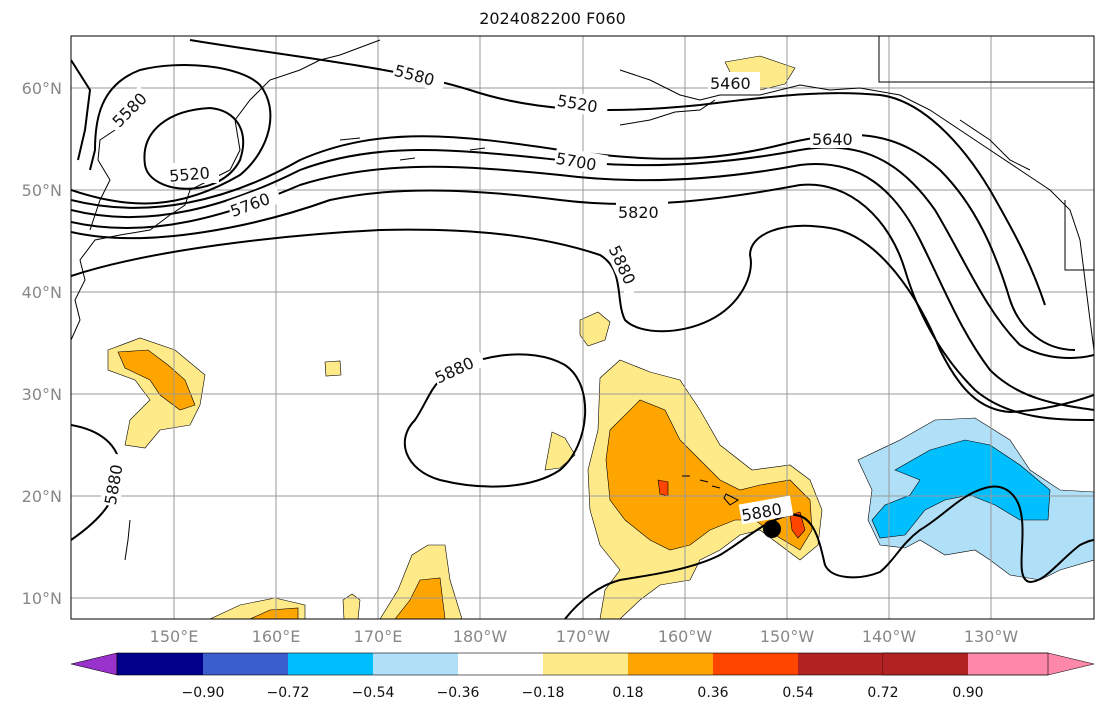 This screenshot has width=1105, height=712. What do you see at coordinates (975, 499) in the screenshot?
I see `negative-anomaly-shading` at bounding box center [975, 499].